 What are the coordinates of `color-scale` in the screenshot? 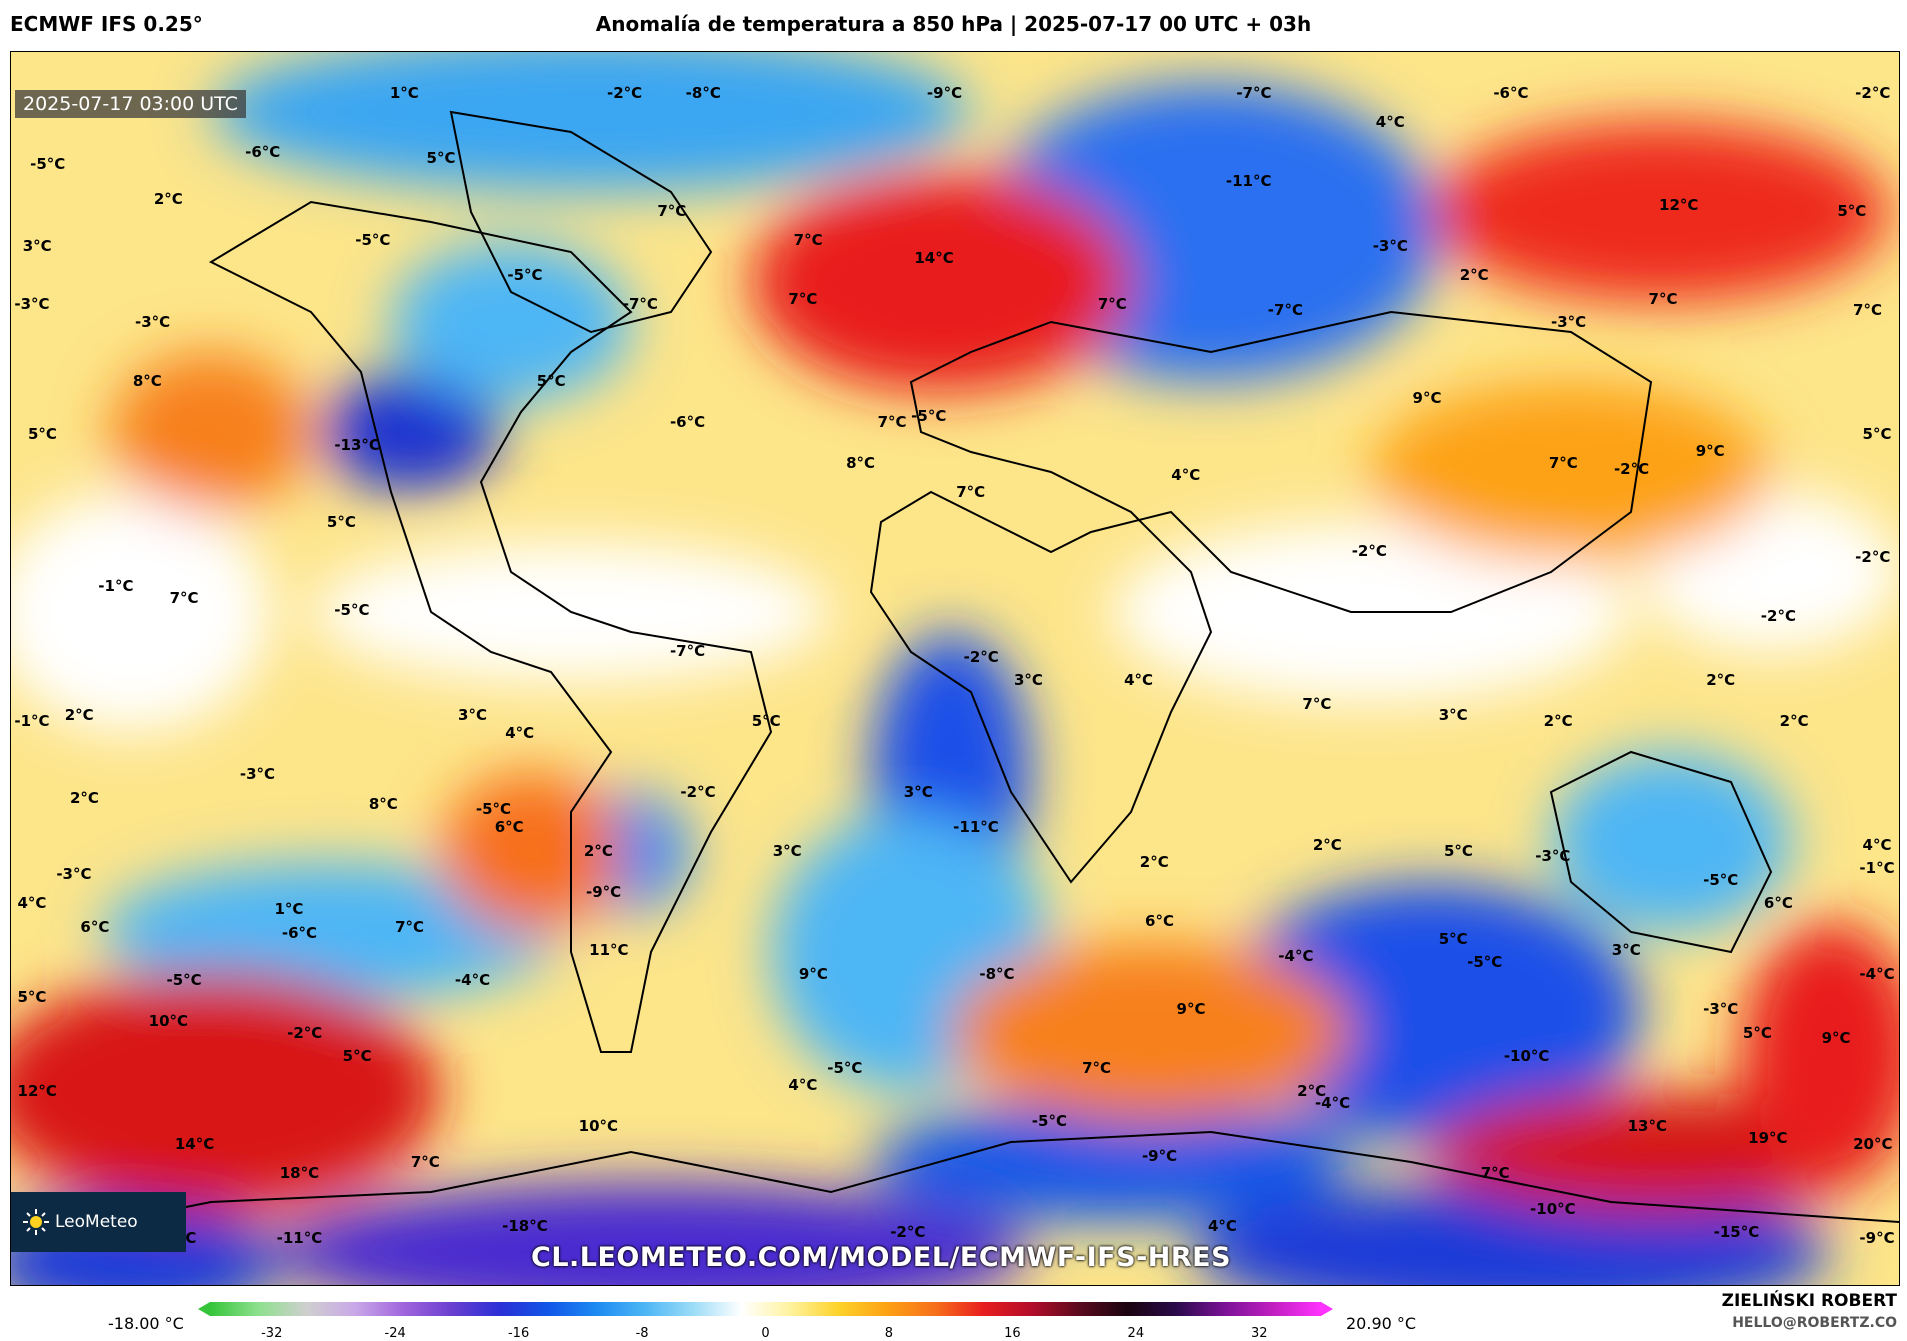 It's located at (765, 1310).